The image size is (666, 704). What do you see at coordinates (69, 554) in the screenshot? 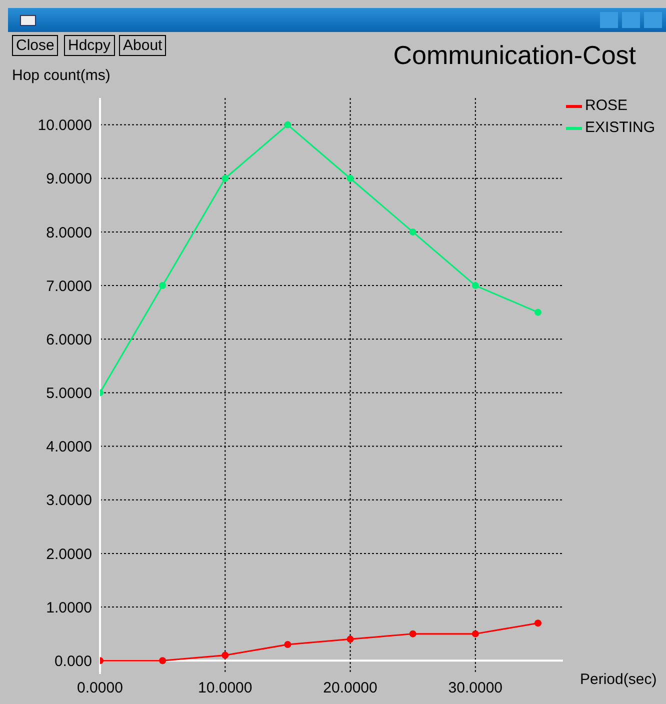
I see `y-tick-label: 2.0000` at bounding box center [69, 554].